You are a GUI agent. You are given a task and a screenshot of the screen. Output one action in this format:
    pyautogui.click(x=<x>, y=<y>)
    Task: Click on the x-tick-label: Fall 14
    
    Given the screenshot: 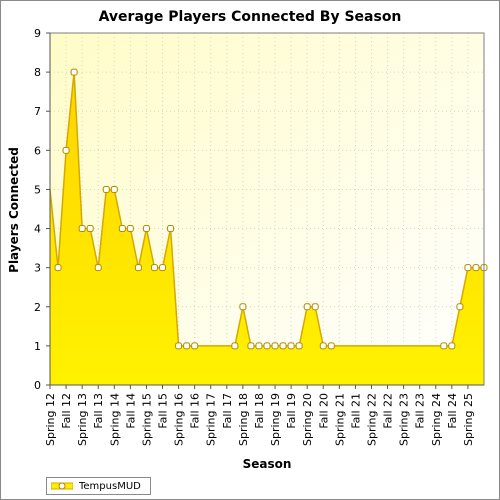 What is the action you would take?
    pyautogui.click(x=130, y=411)
    